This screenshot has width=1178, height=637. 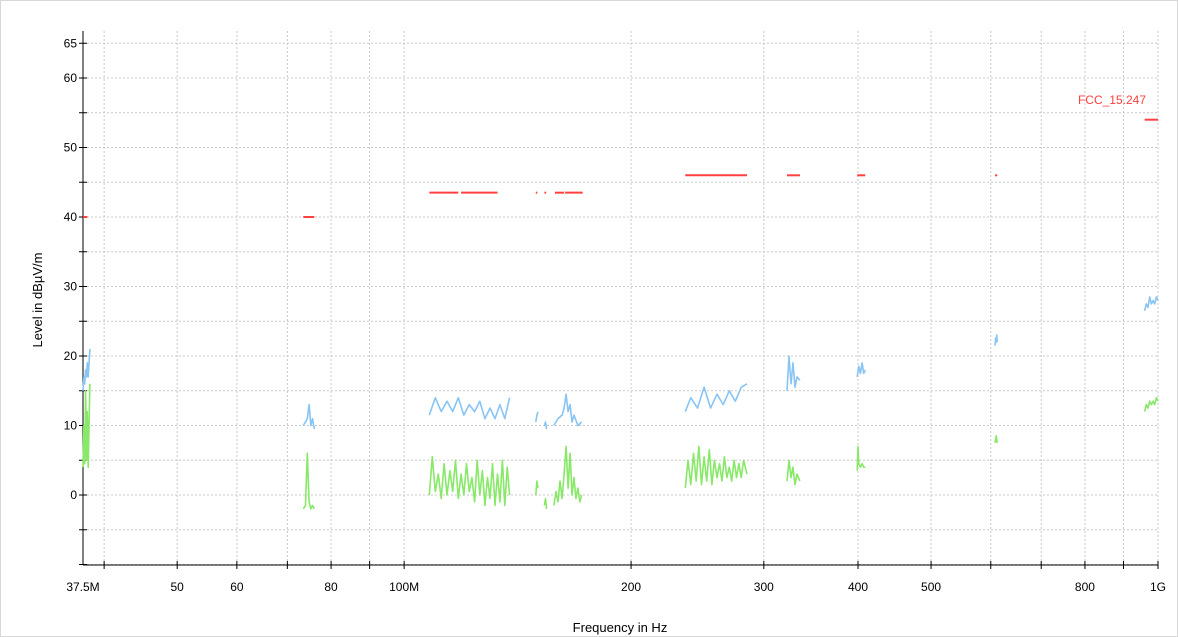 I want to click on y-tick-label: 10, so click(x=71, y=426).